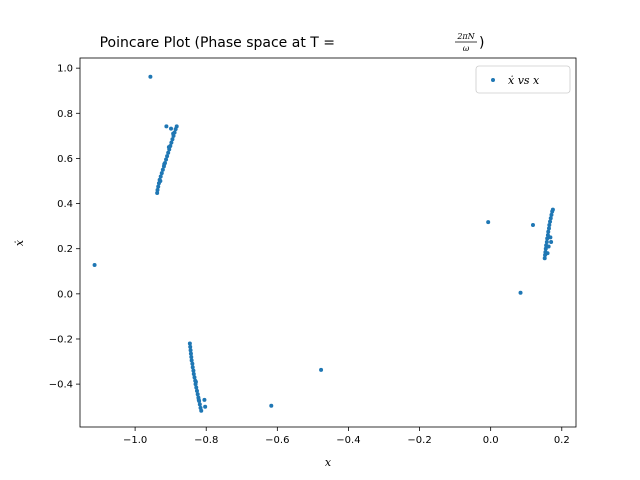 This screenshot has width=640, height=480. What do you see at coordinates (65, 249) in the screenshot?
I see `y-tick-label: 0.2` at bounding box center [65, 249].